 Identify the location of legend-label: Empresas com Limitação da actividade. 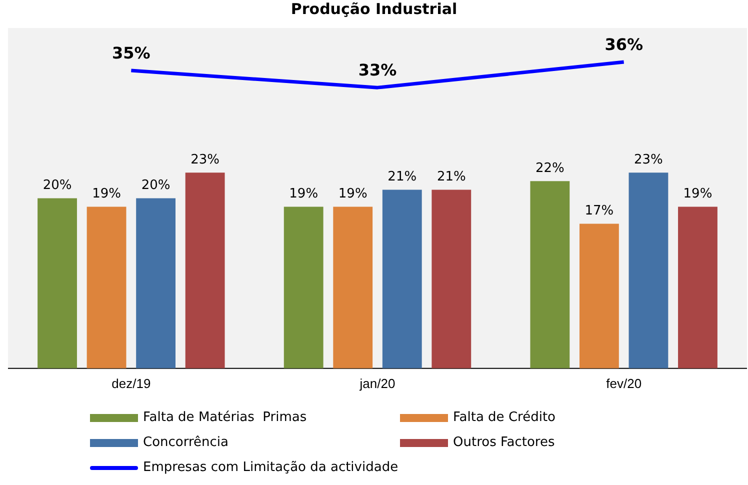
(270, 467).